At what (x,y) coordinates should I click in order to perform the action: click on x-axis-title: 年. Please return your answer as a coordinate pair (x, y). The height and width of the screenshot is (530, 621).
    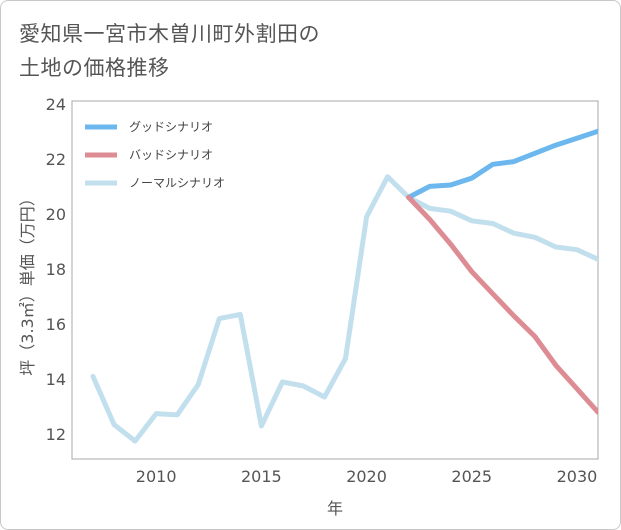
    Looking at the image, I should click on (335, 508).